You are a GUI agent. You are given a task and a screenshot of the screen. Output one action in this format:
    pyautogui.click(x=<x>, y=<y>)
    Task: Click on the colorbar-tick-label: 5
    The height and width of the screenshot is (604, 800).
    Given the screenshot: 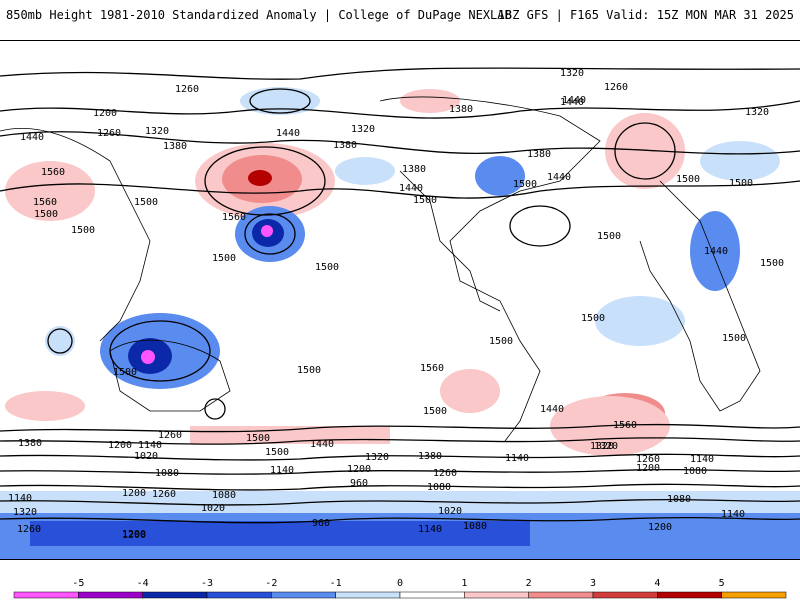 What is the action you would take?
    pyautogui.click(x=722, y=583)
    